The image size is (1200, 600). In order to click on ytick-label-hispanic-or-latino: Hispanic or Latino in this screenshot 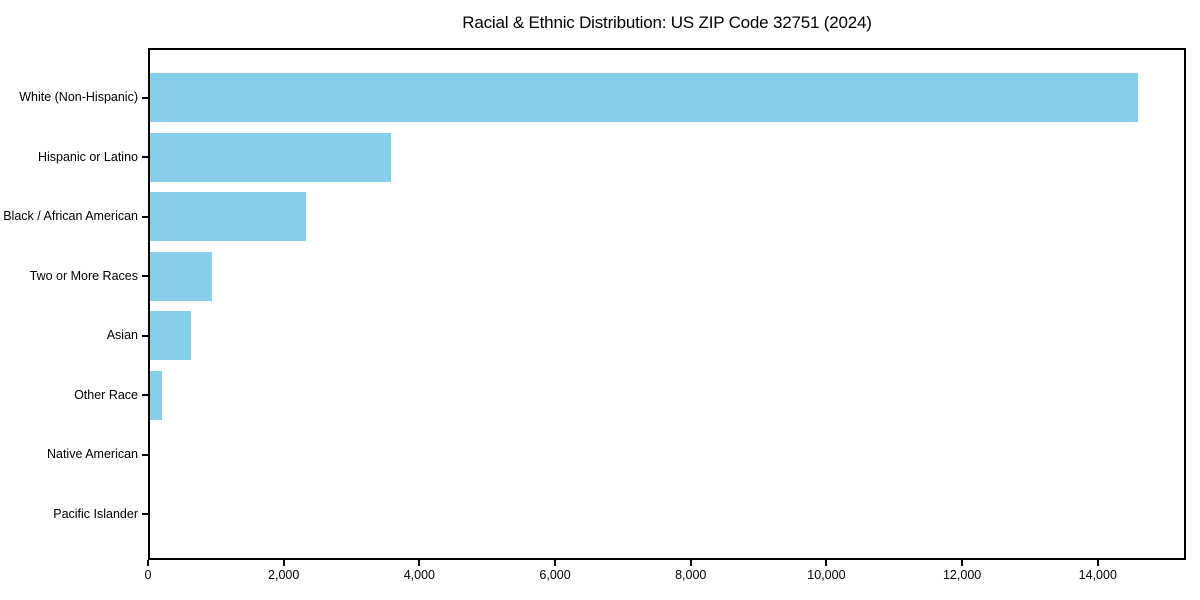, I will do `click(87, 156)`.